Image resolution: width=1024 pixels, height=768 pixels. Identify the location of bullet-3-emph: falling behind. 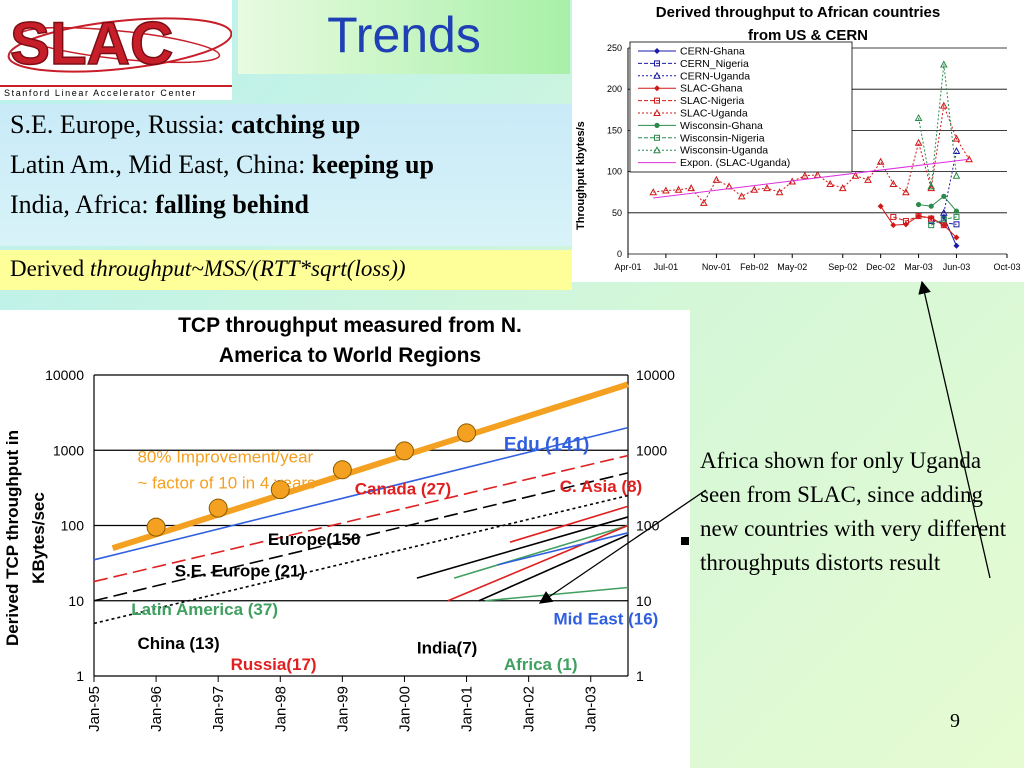
(232, 204).